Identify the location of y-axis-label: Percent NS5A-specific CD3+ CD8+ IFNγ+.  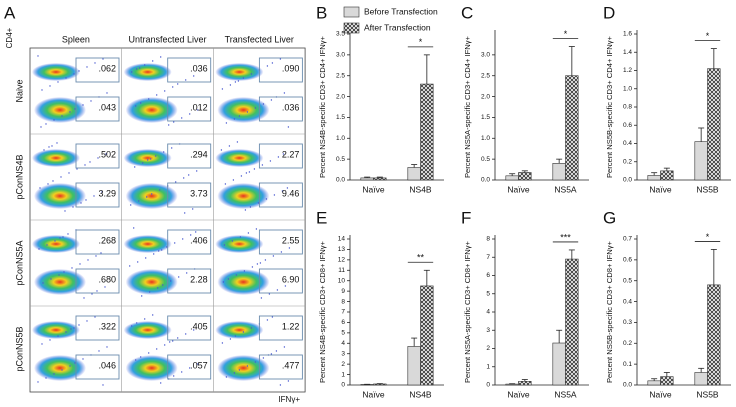
(467, 311).